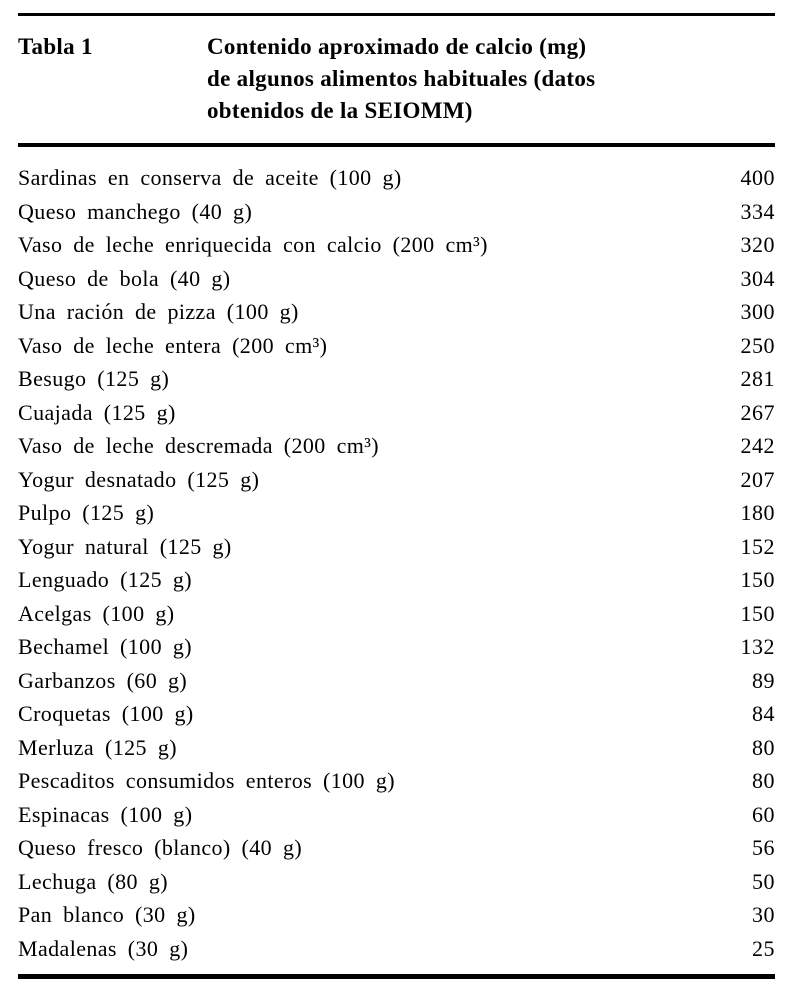  I want to click on table-row: Queso manchego (40 g) 334, so click(396, 212).